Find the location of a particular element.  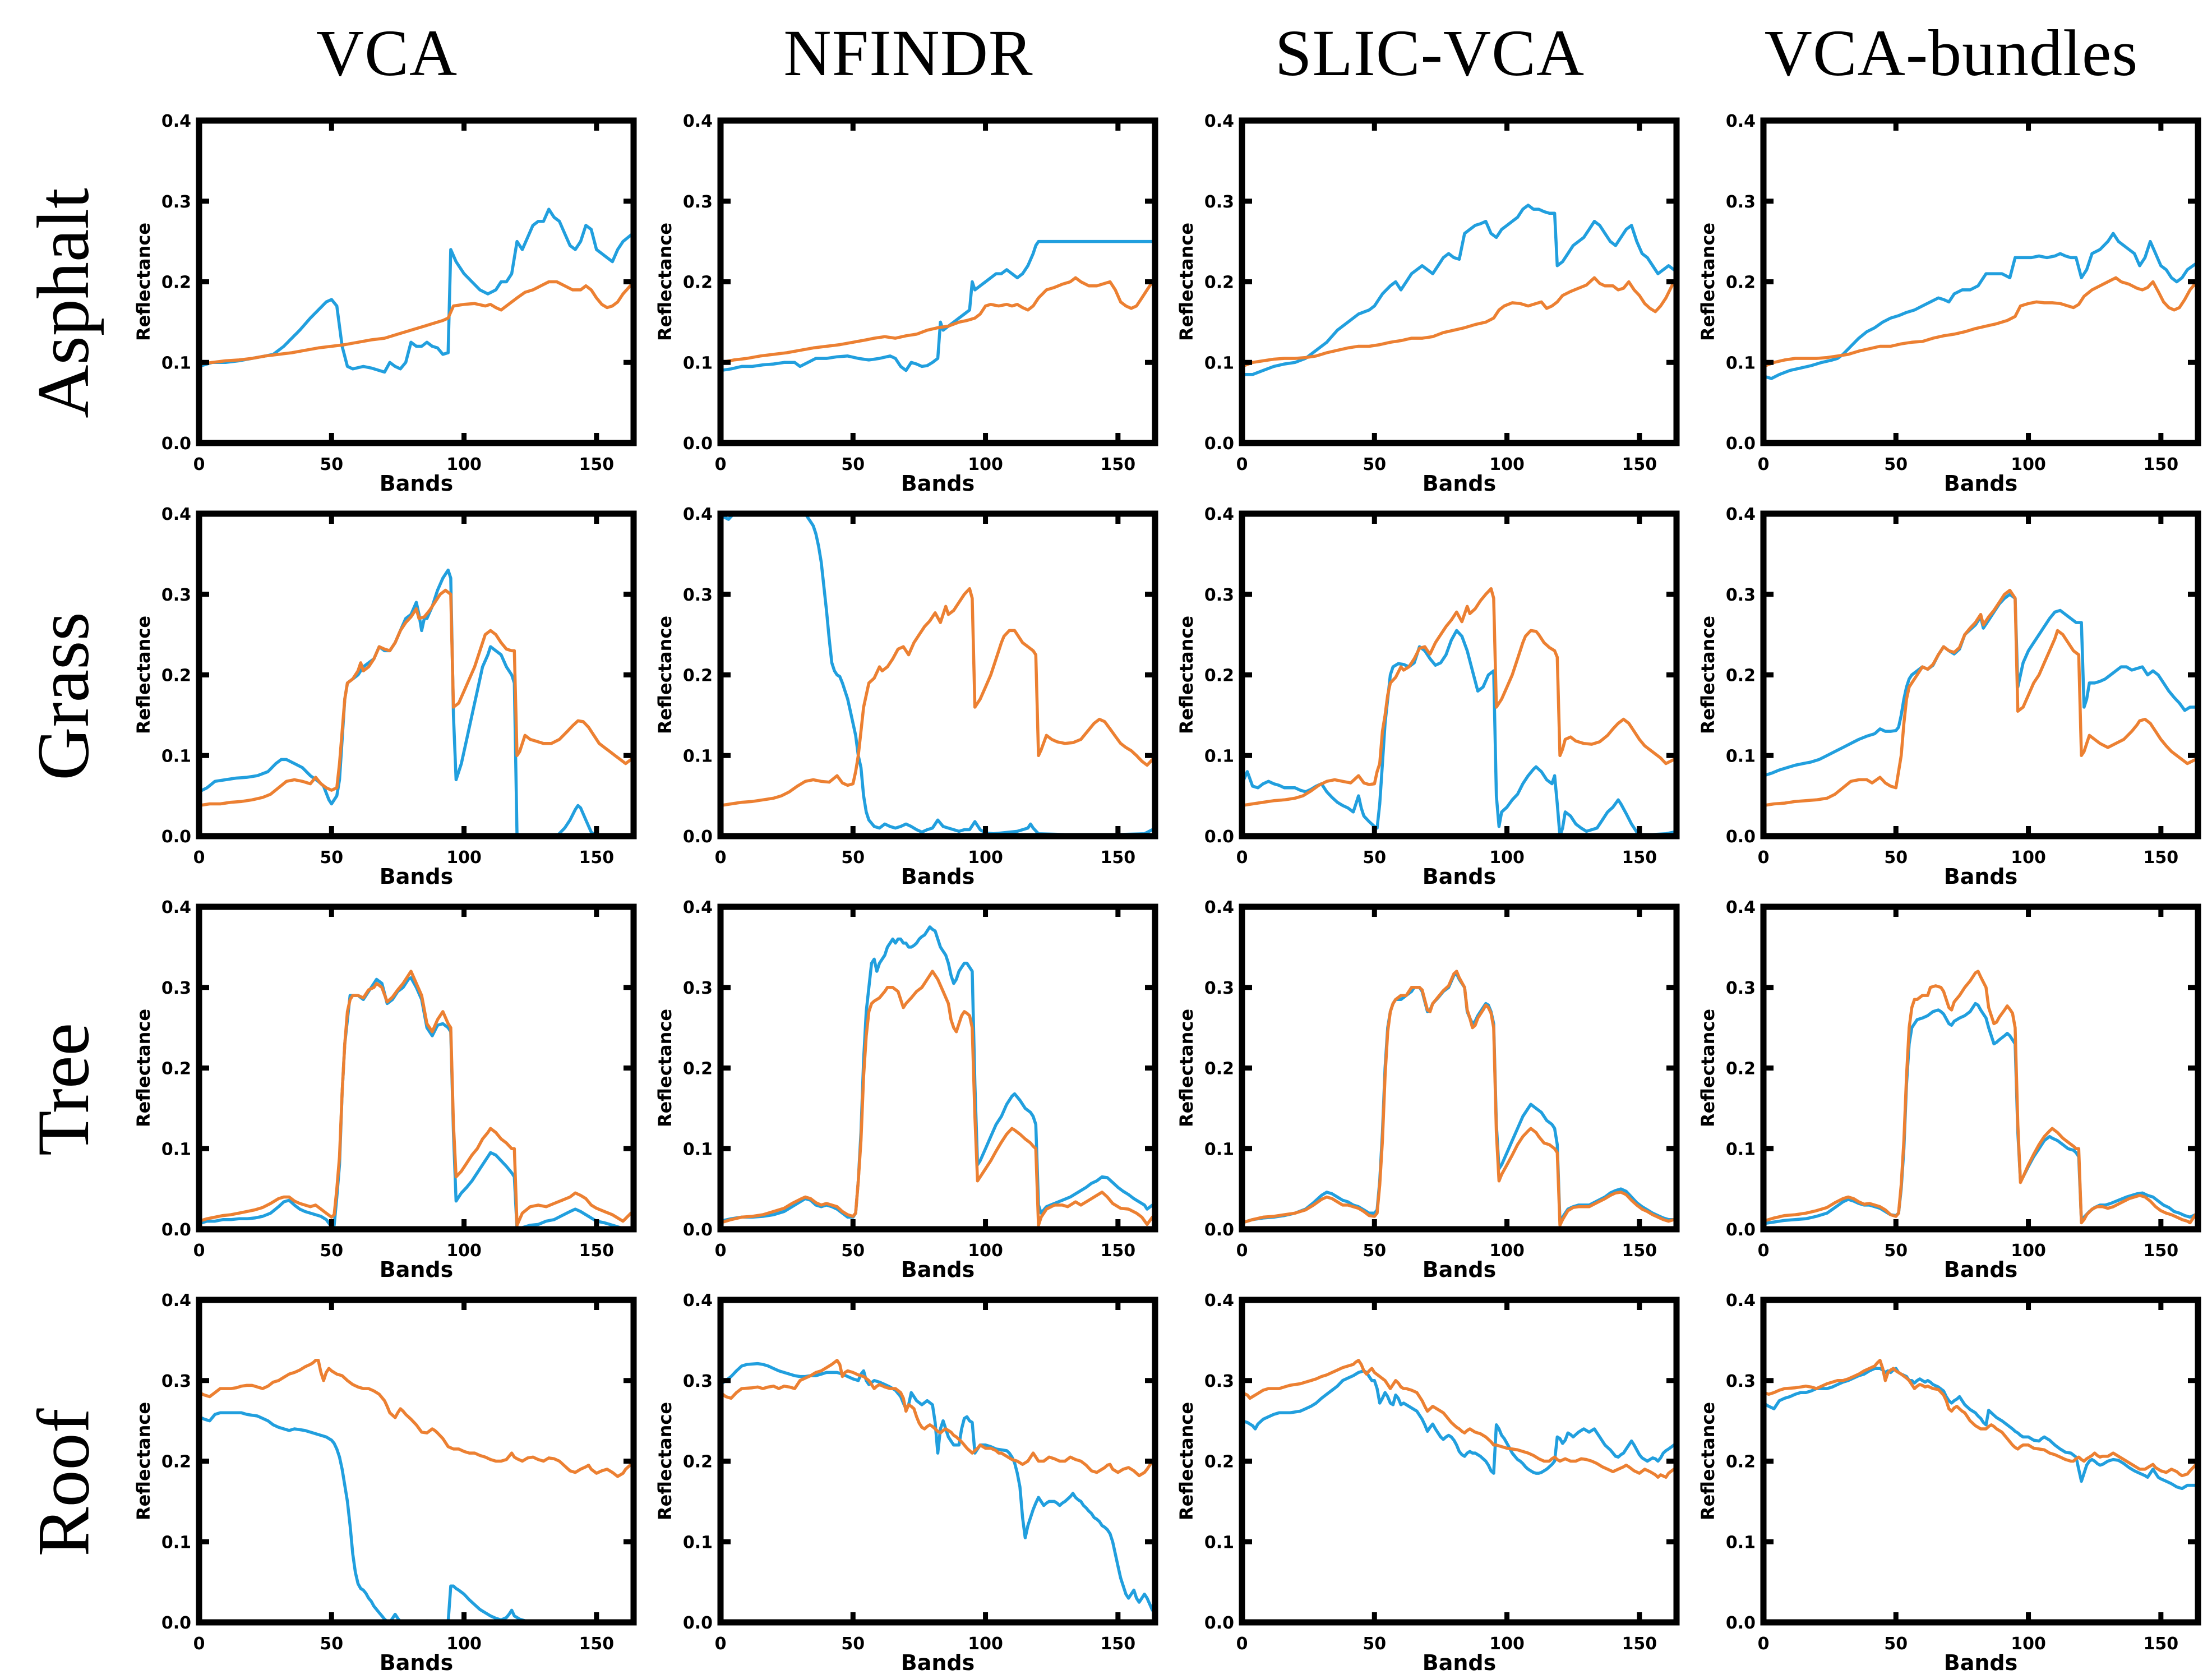

chart-roof-vca-svg: 0 50 100 150 0.0 0.1 0.2 0.3 0.4 Bands Reflectance is located at coordinates (385, 1483).